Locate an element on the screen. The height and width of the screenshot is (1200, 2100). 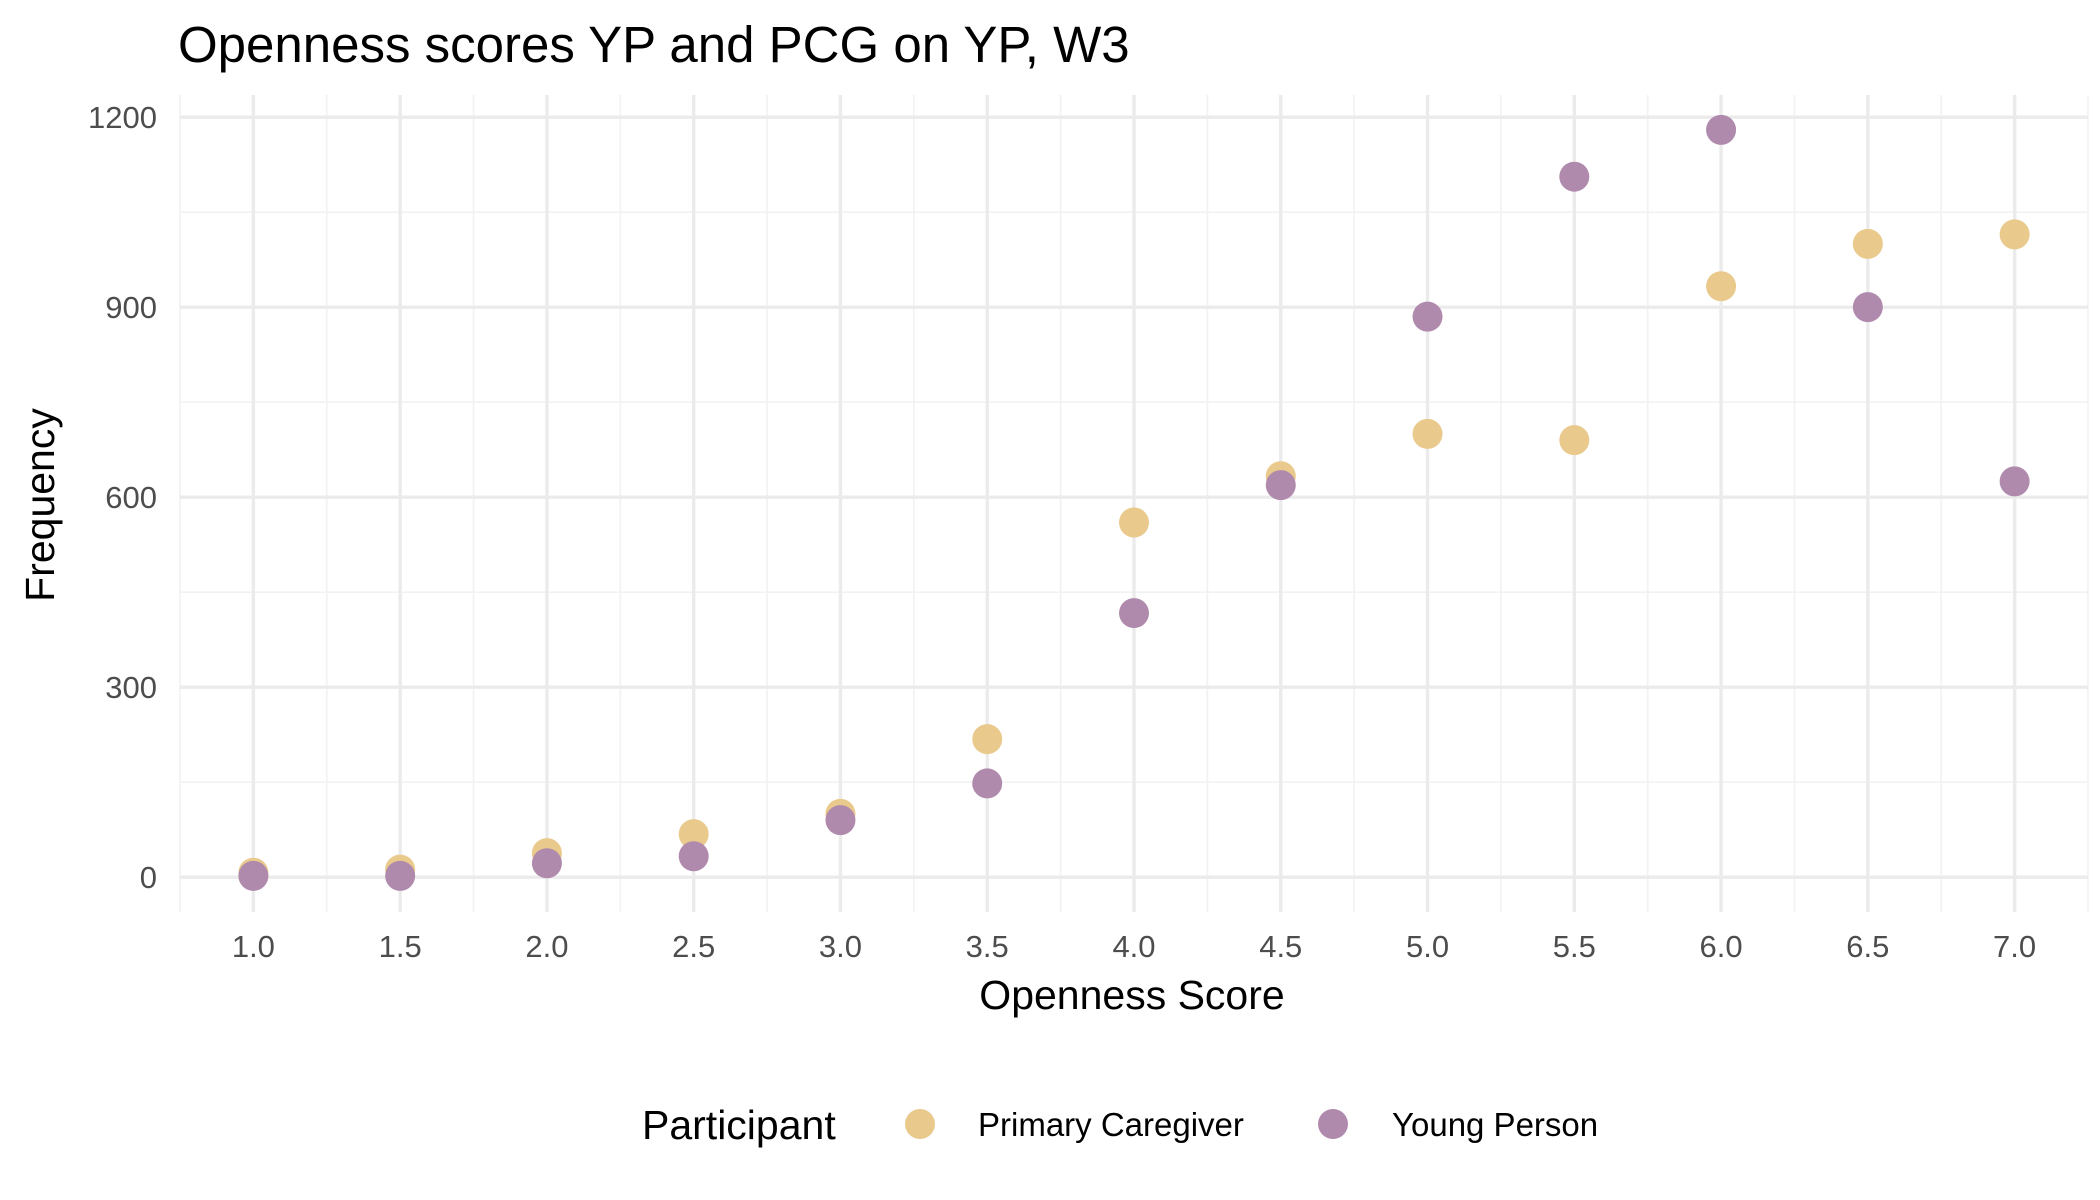
x-tick-label: 6.0 is located at coordinates (1721, 946).